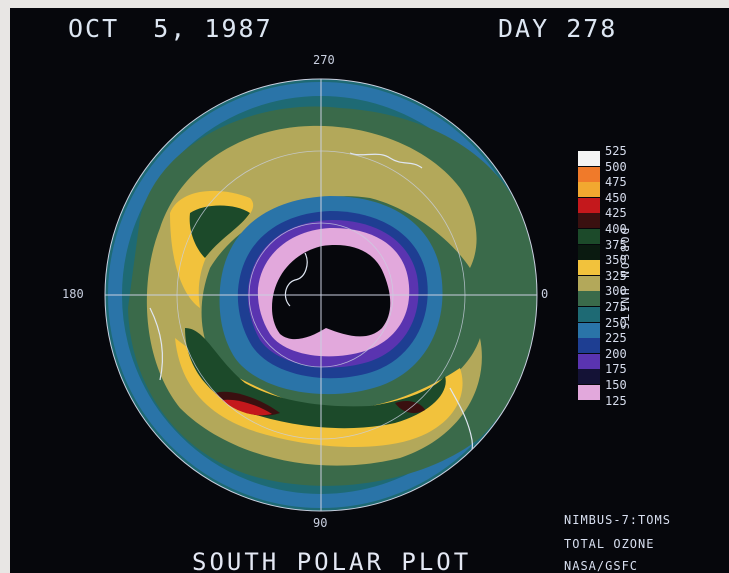 The width and height of the screenshot is (729, 573). I want to click on legend-row: 400, so click(623, 233).